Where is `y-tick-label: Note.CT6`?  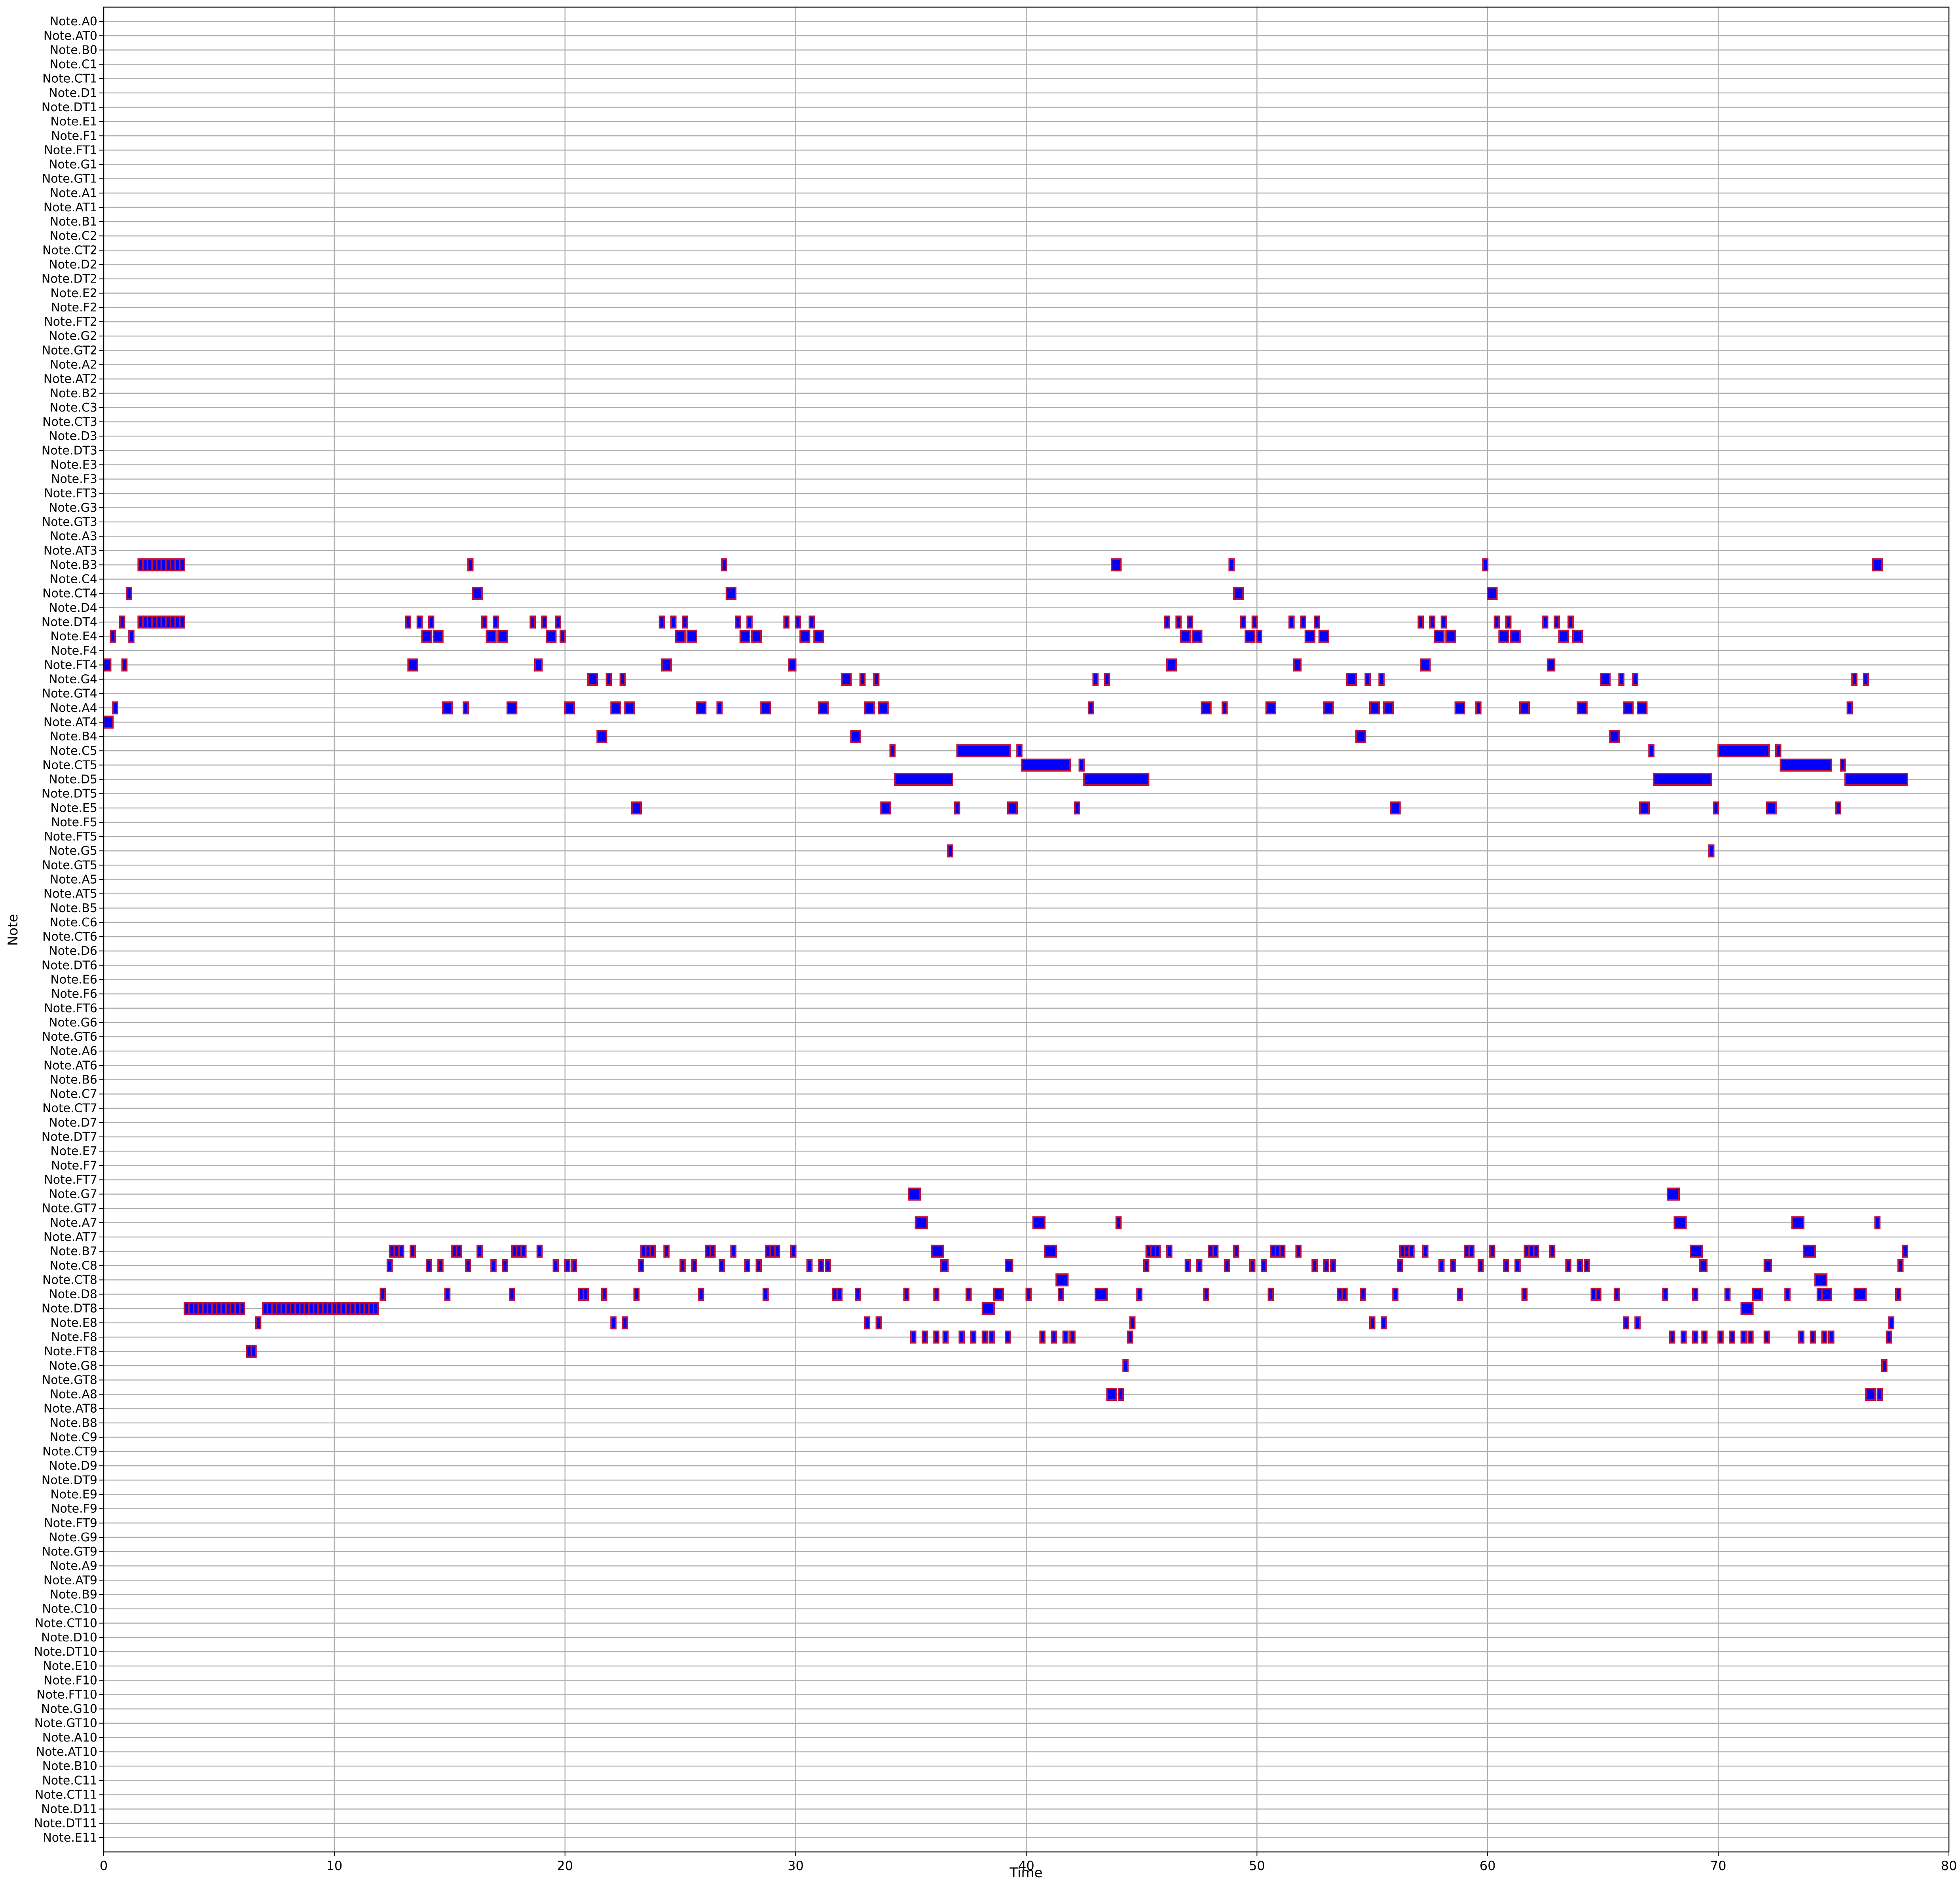 y-tick-label: Note.CT6 is located at coordinates (69, 937).